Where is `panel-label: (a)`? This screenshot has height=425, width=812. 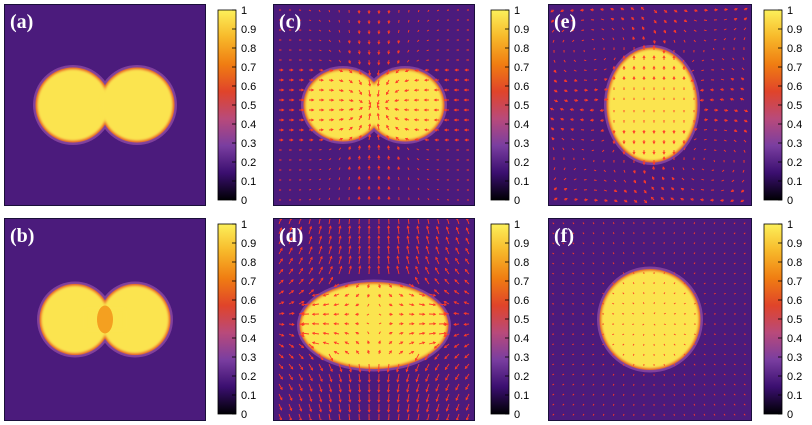
panel-label: (a) is located at coordinates (21, 22).